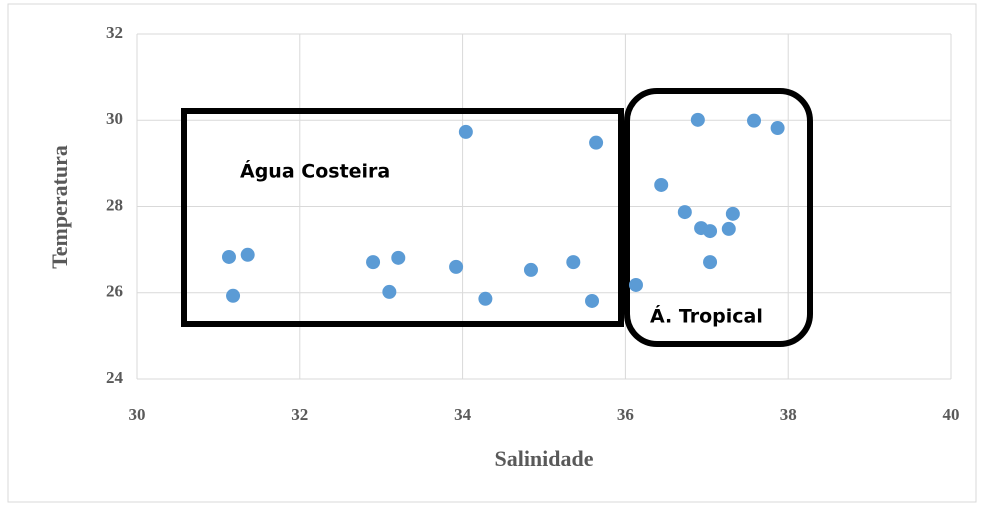 This screenshot has width=984, height=505. Describe the element at coordinates (114, 32) in the screenshot. I see `y-tick-label: 32` at that location.